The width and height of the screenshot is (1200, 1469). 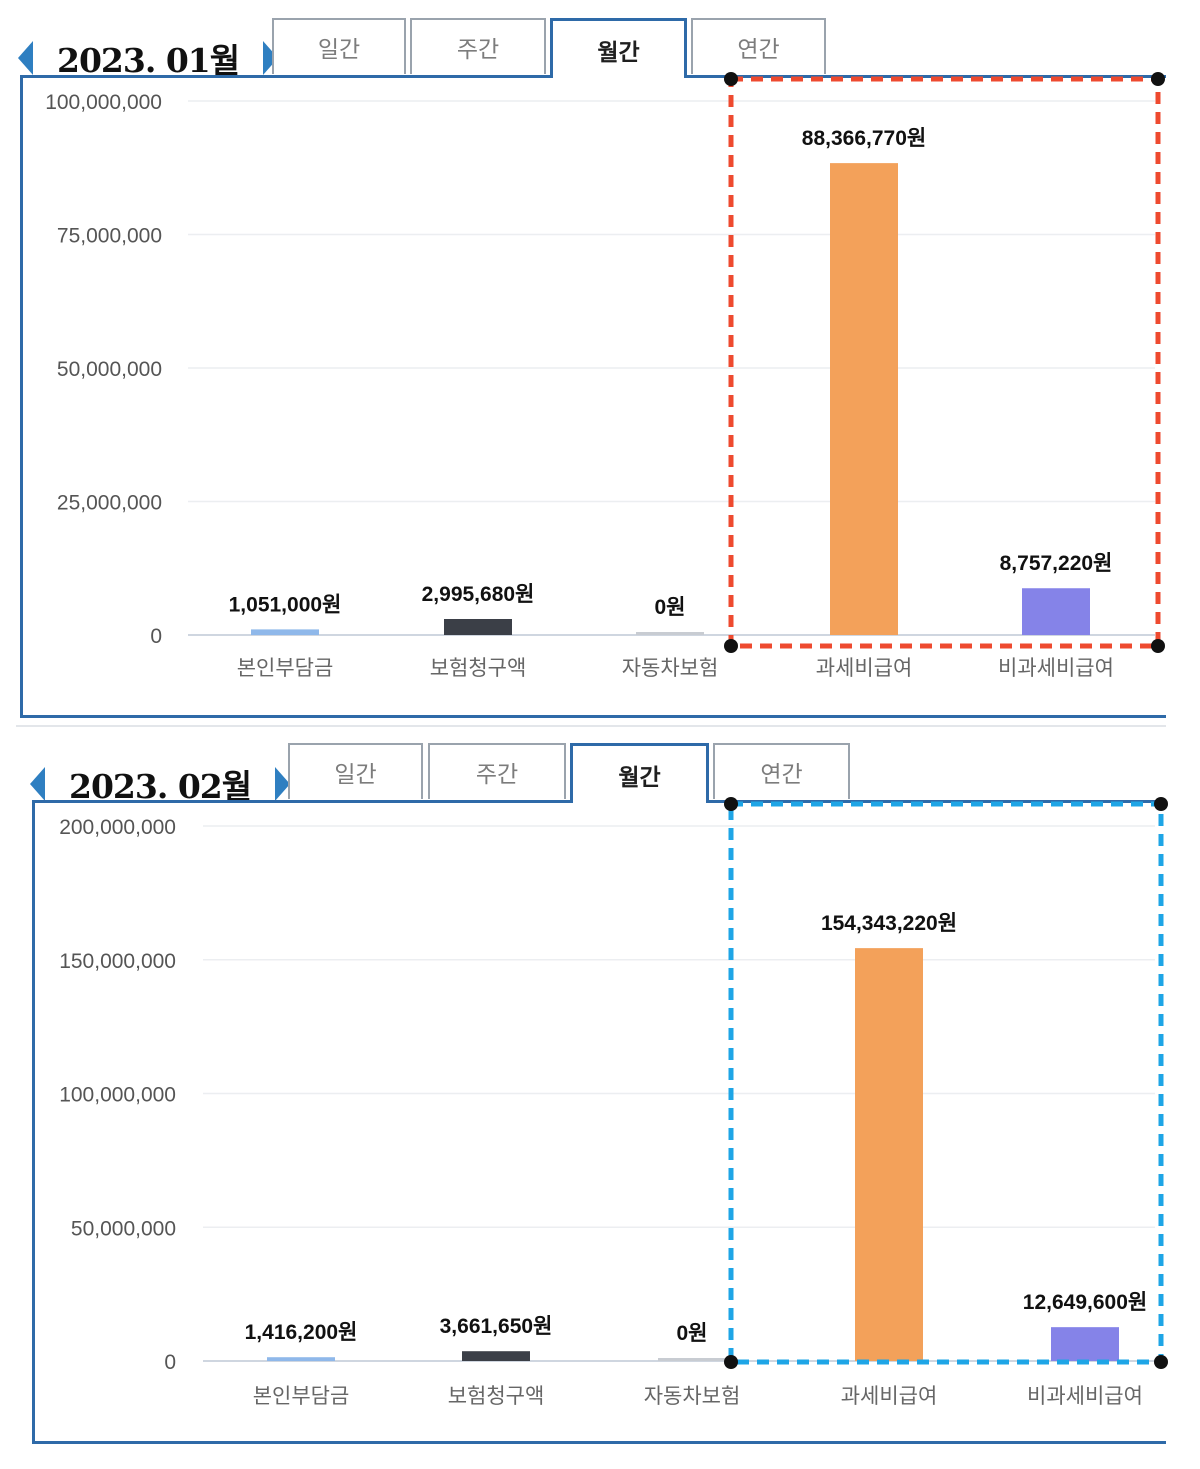 I want to click on value-label: 1,416,200원, so click(x=301, y=1332).